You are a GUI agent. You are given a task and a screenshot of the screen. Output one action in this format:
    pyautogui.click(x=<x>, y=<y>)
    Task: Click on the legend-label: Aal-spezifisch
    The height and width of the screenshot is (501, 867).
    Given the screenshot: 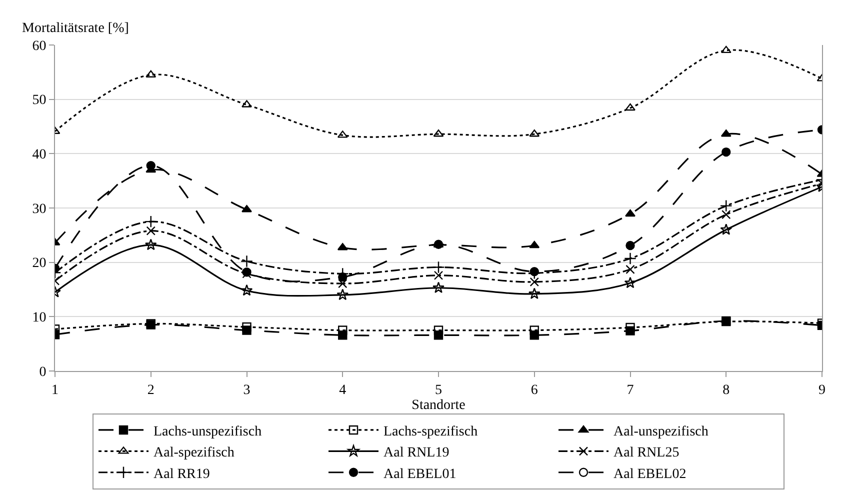 What is the action you would take?
    pyautogui.click(x=194, y=453)
    